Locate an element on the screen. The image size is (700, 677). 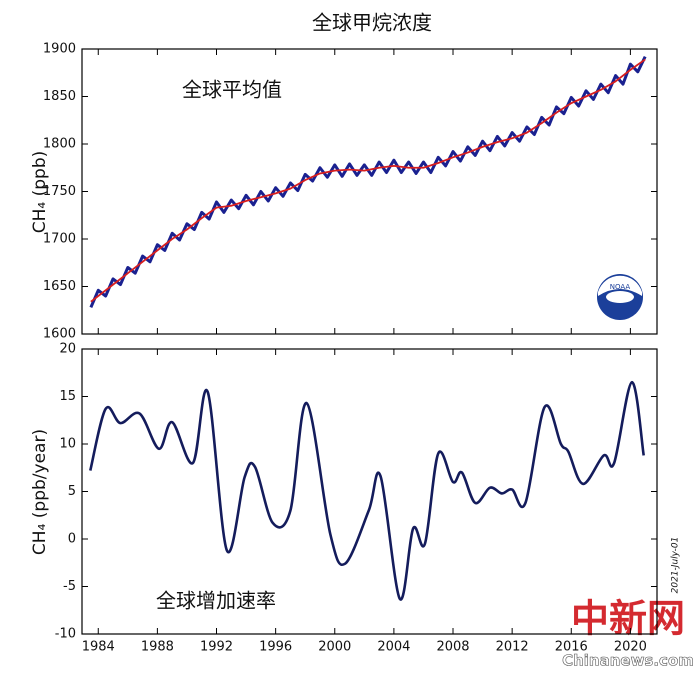
x-tick-label: 1996 is located at coordinates (275, 647).